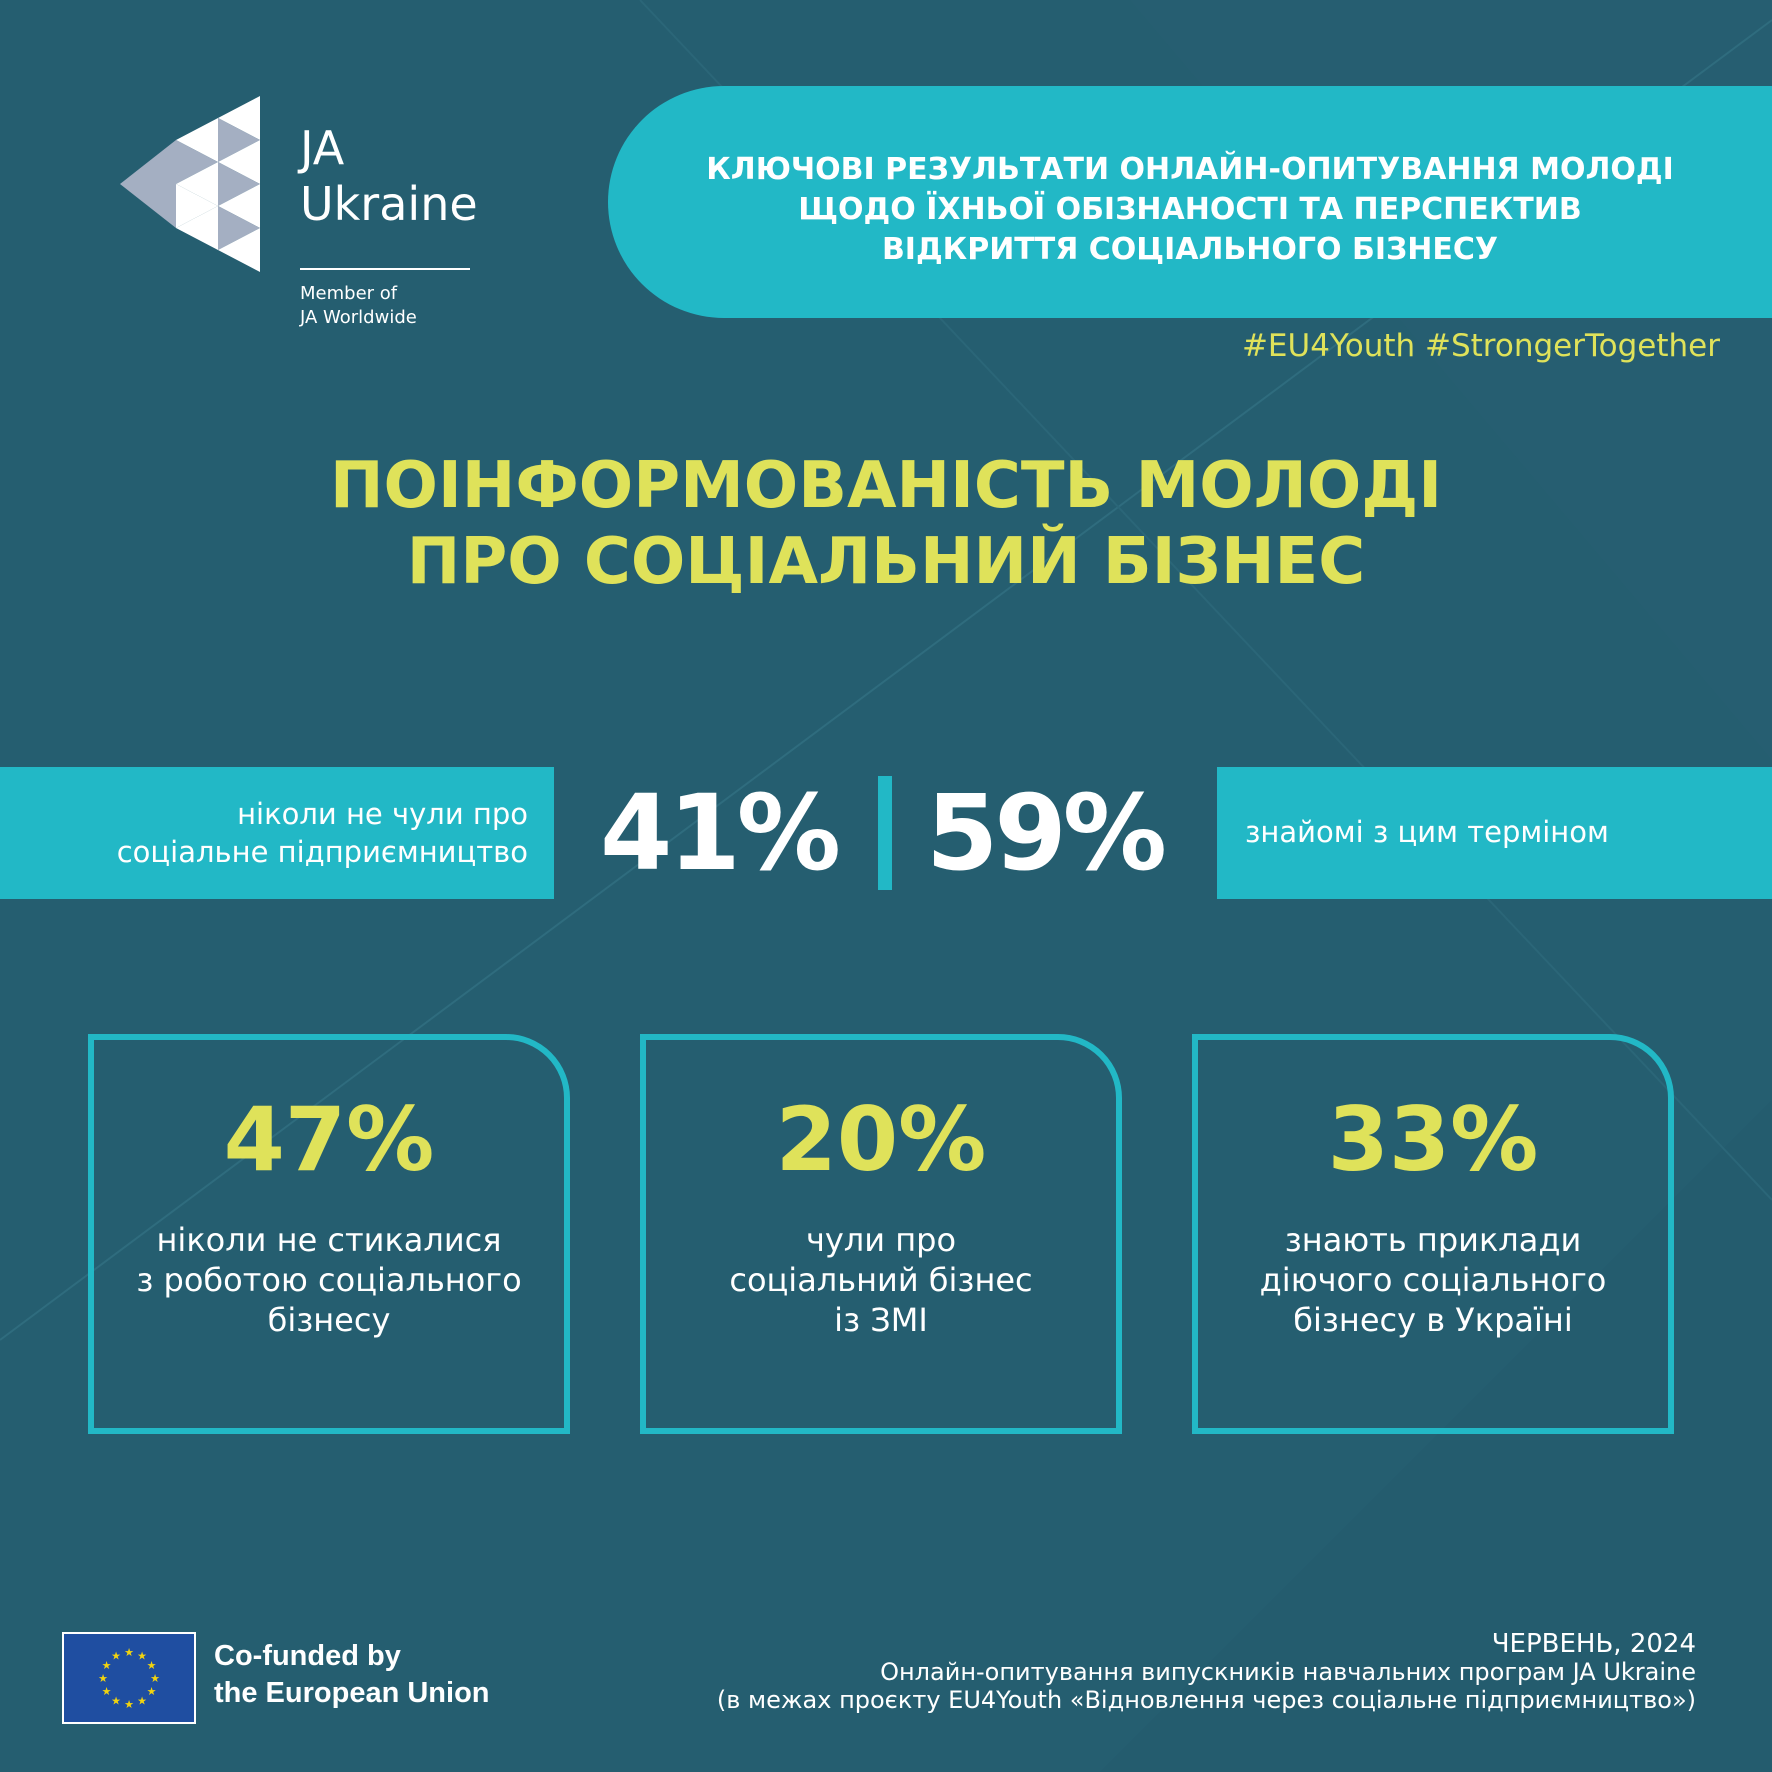  What do you see at coordinates (1433, 1240) in the screenshot?
I see `stat-card-label-line: знають приклади` at bounding box center [1433, 1240].